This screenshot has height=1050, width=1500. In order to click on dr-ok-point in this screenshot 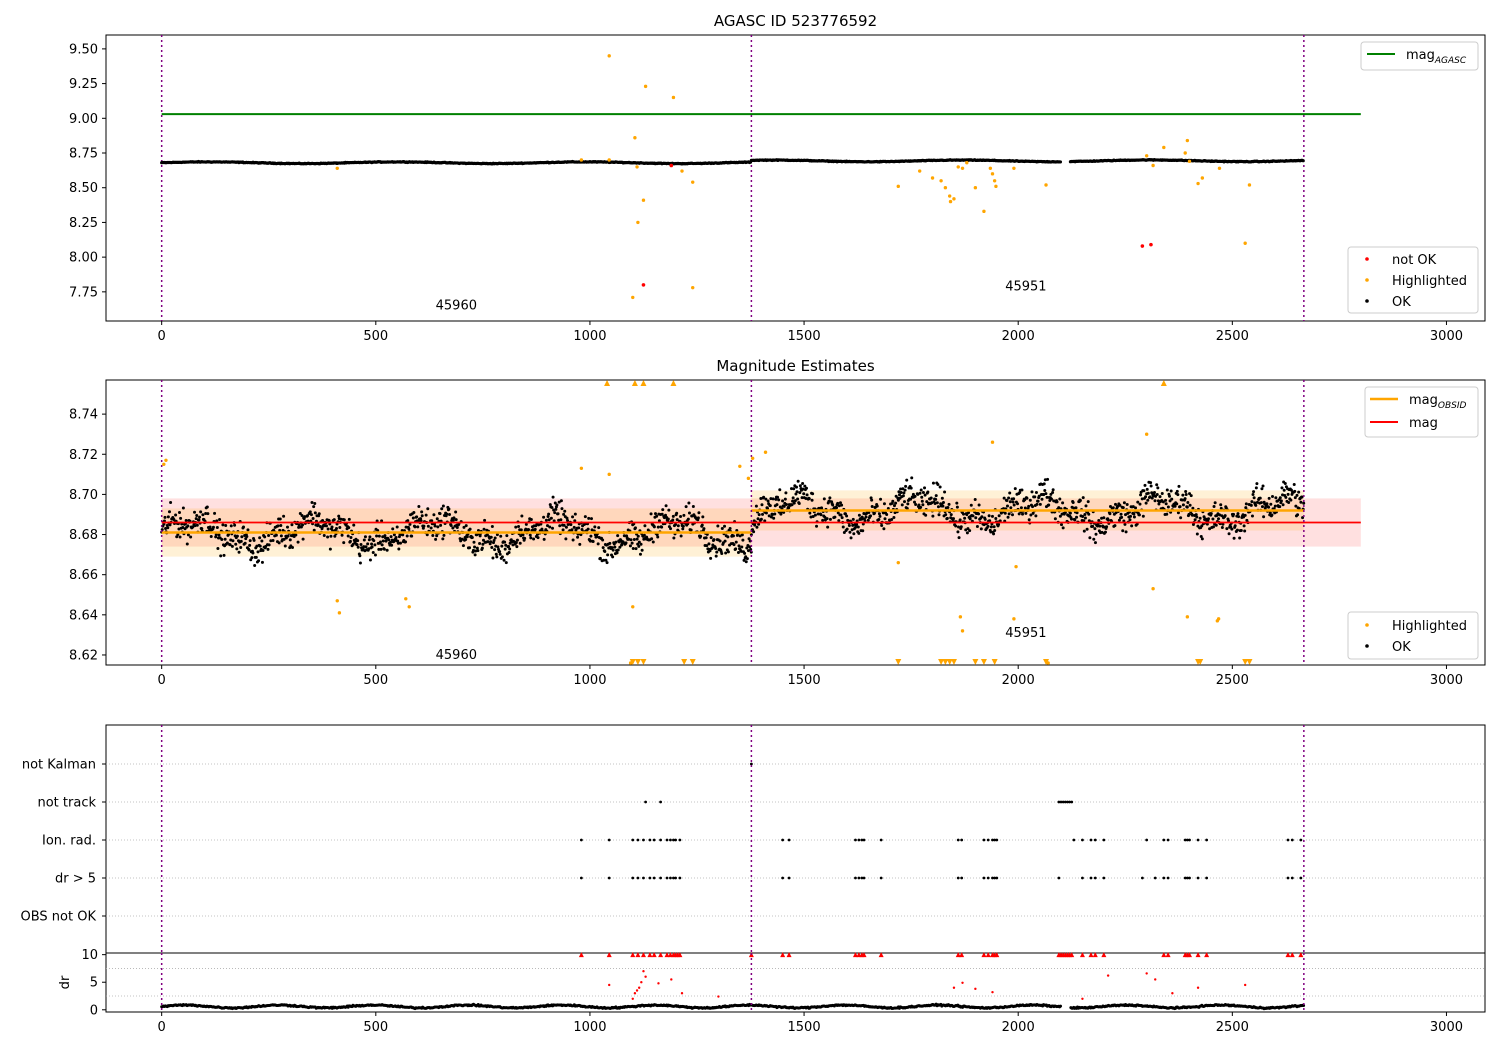, I will do `click(1061, 1006)`.